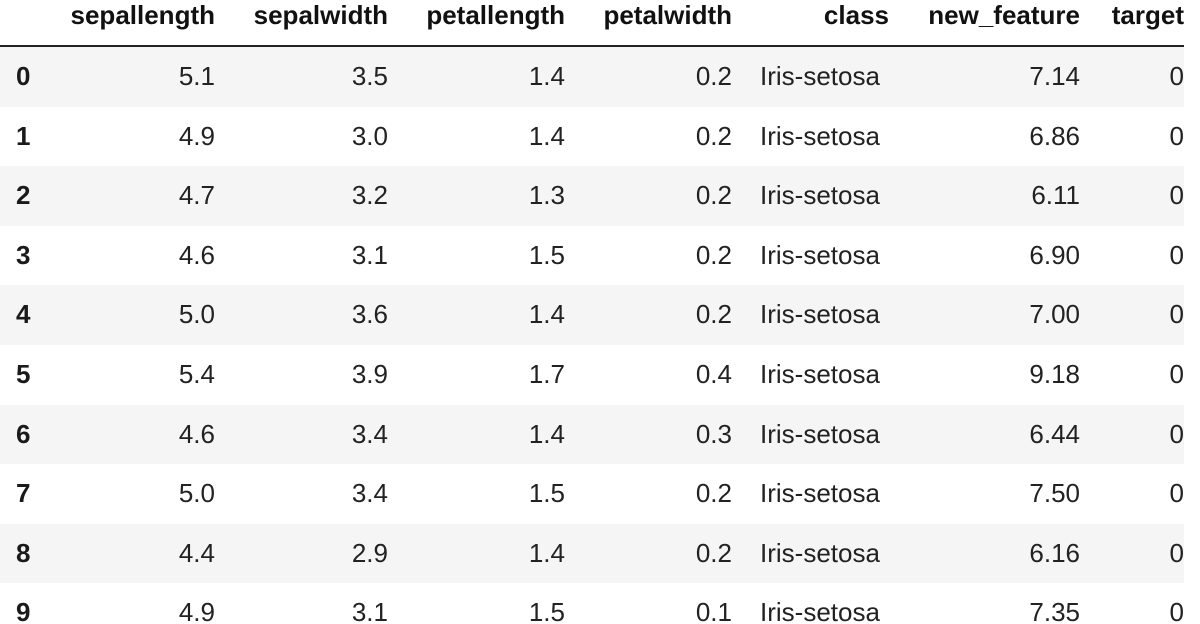 The height and width of the screenshot is (624, 1200). What do you see at coordinates (23, 314) in the screenshot?
I see `row-index: 4` at bounding box center [23, 314].